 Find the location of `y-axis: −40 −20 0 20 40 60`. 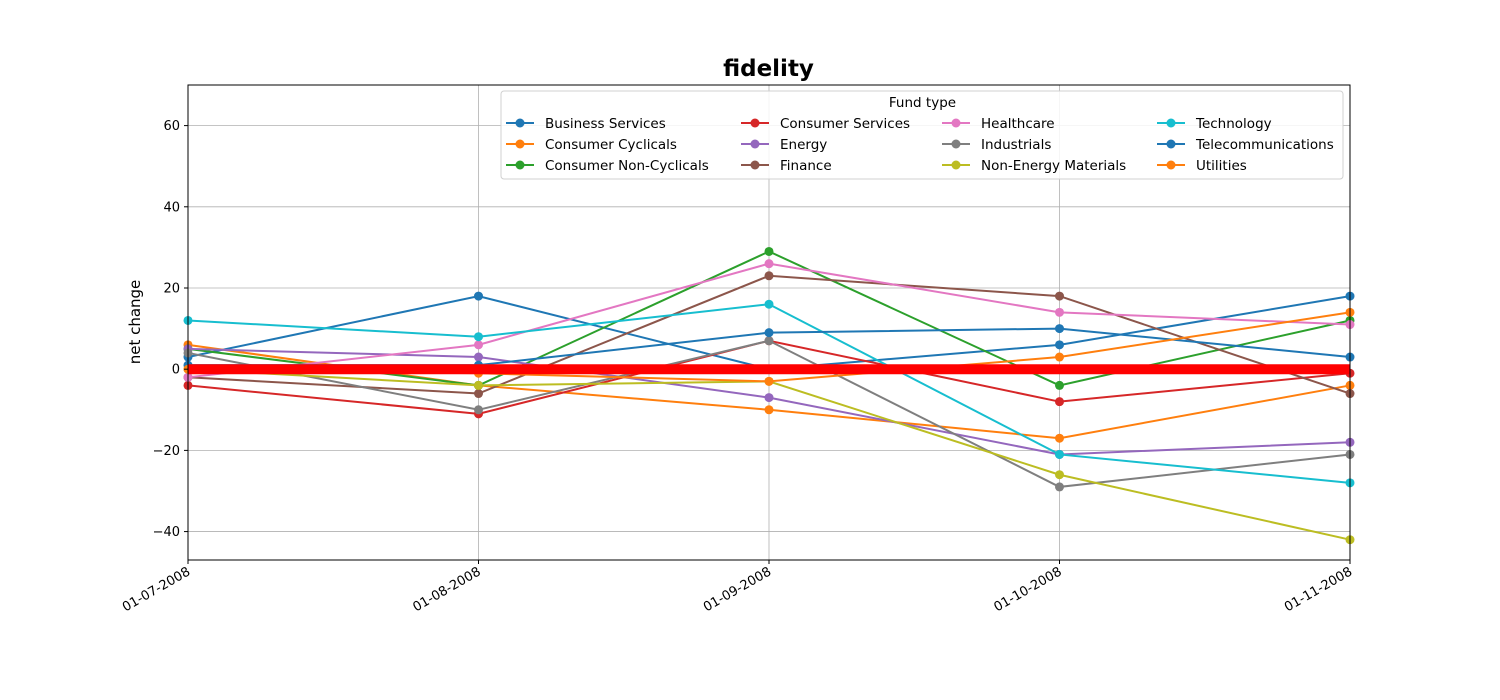

y-axis: −40 −20 0 20 40 60 is located at coordinates (170, 329).